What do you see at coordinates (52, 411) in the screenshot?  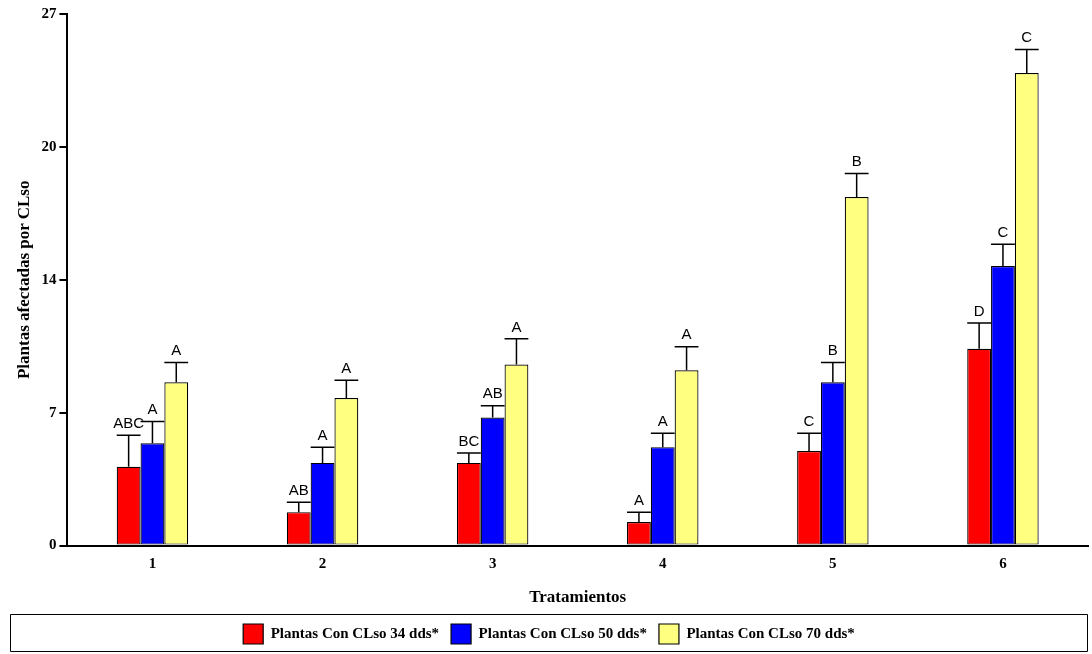 I see `y-tick-label: 7` at bounding box center [52, 411].